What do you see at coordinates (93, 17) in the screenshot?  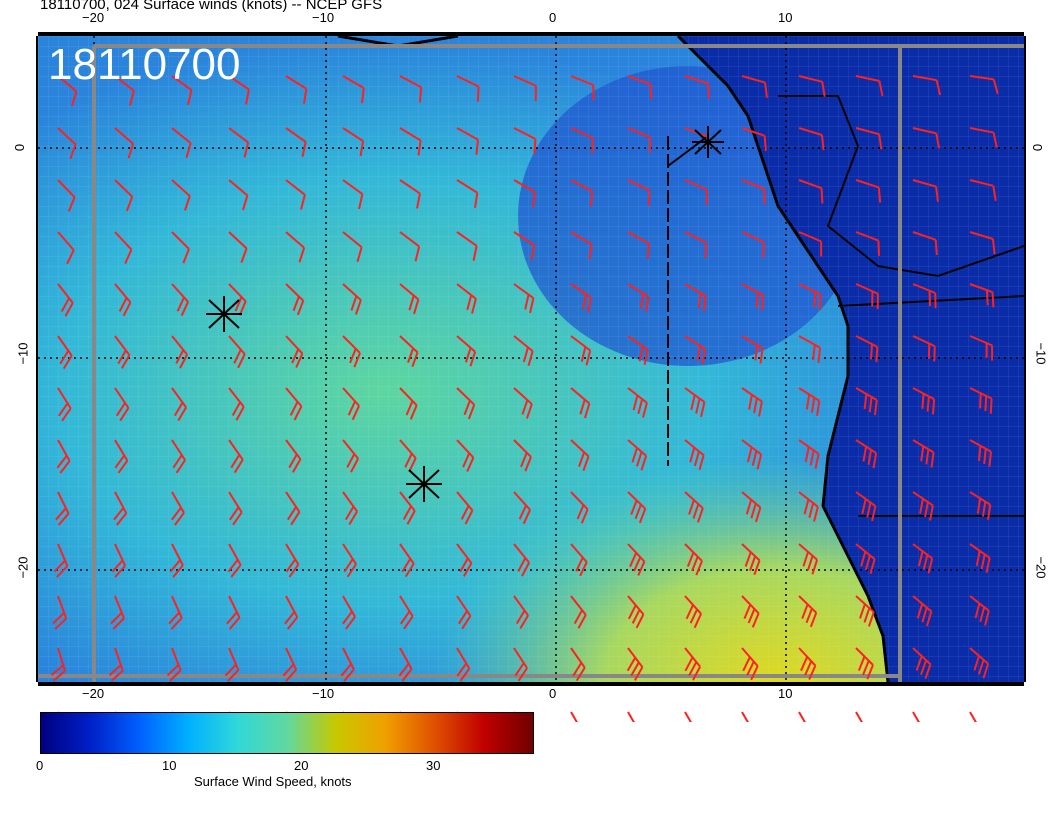 I see `top-tick-label: −20` at bounding box center [93, 17].